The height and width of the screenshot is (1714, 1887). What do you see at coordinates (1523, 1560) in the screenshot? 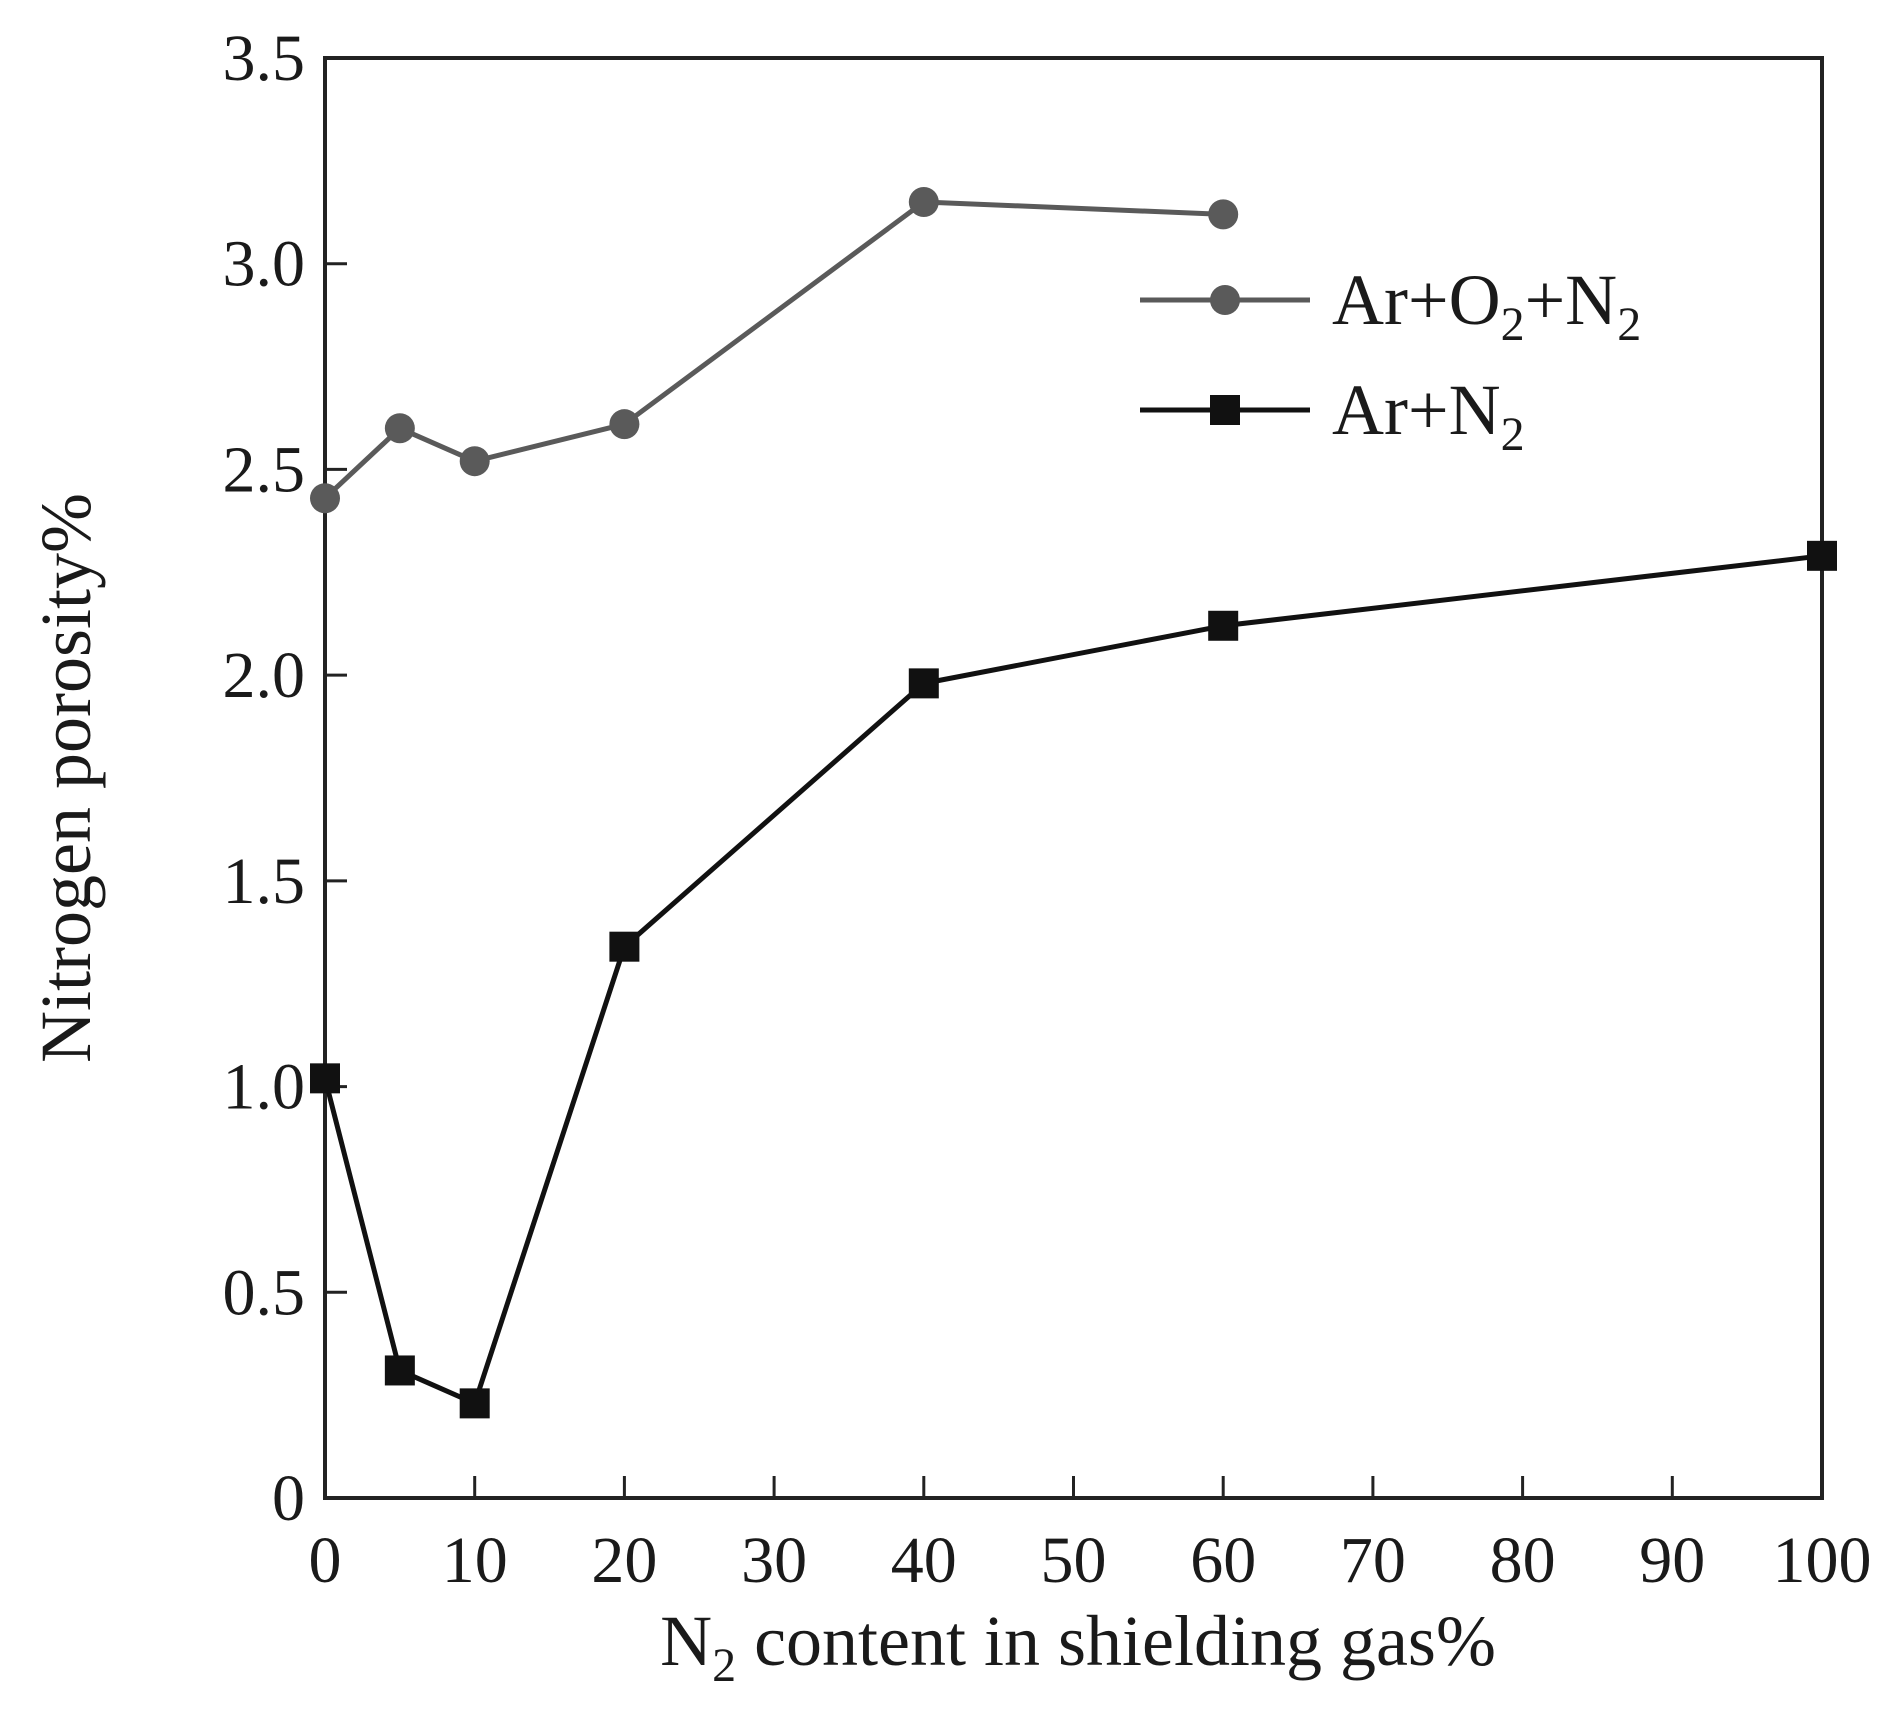
I see `x-tick-label: 80` at bounding box center [1523, 1560].